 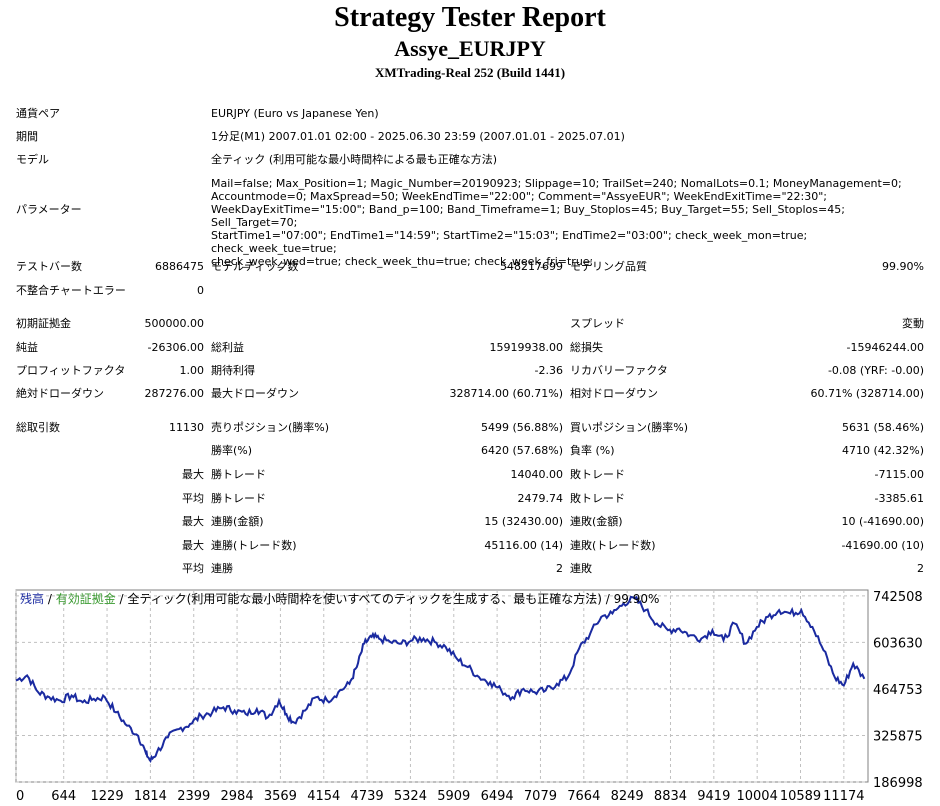 I want to click on legend-sep: /, so click(x=50, y=599).